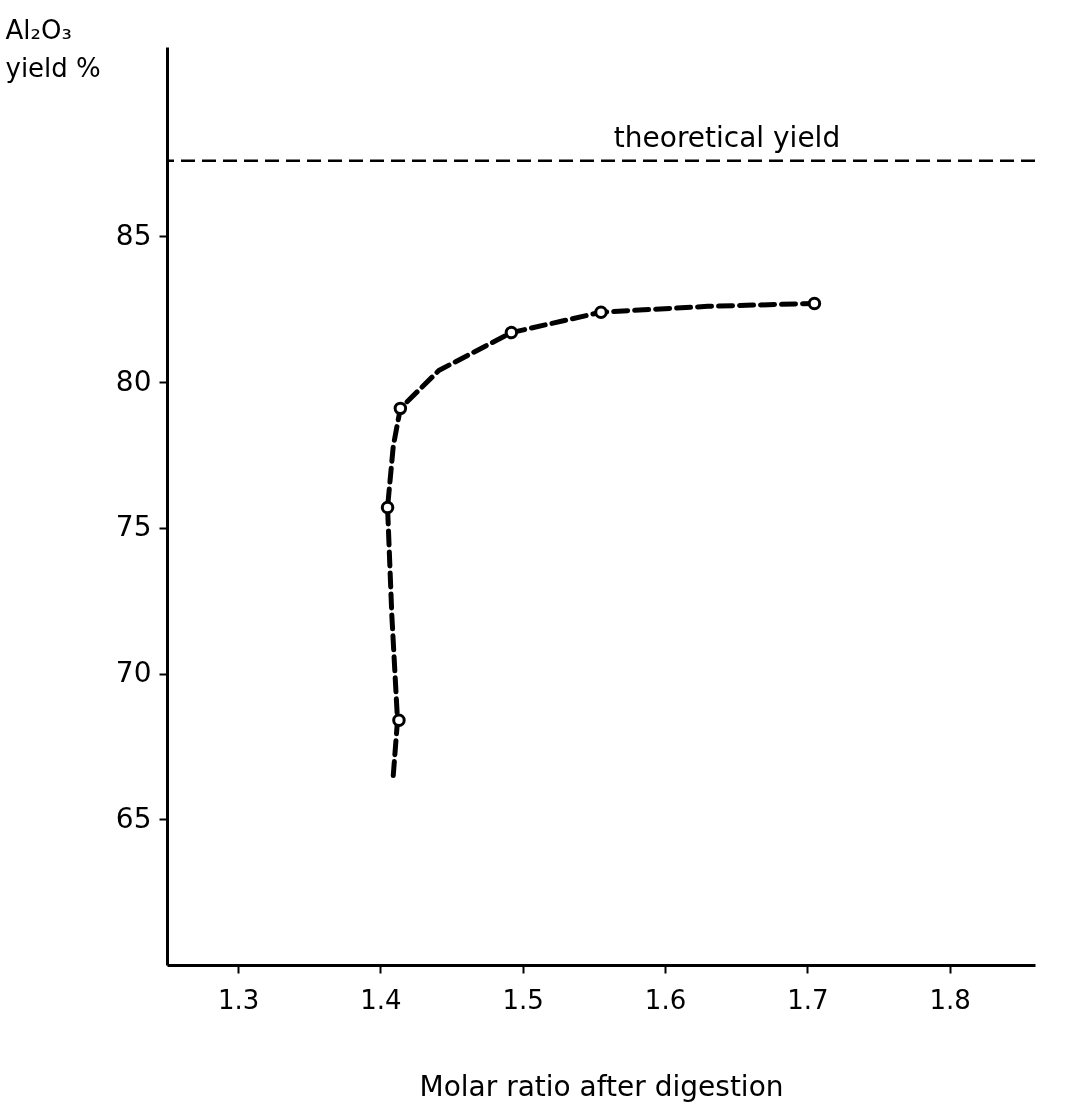 The height and width of the screenshot is (1118, 1070). I want to click on y-tick-label: 70, so click(133, 673).